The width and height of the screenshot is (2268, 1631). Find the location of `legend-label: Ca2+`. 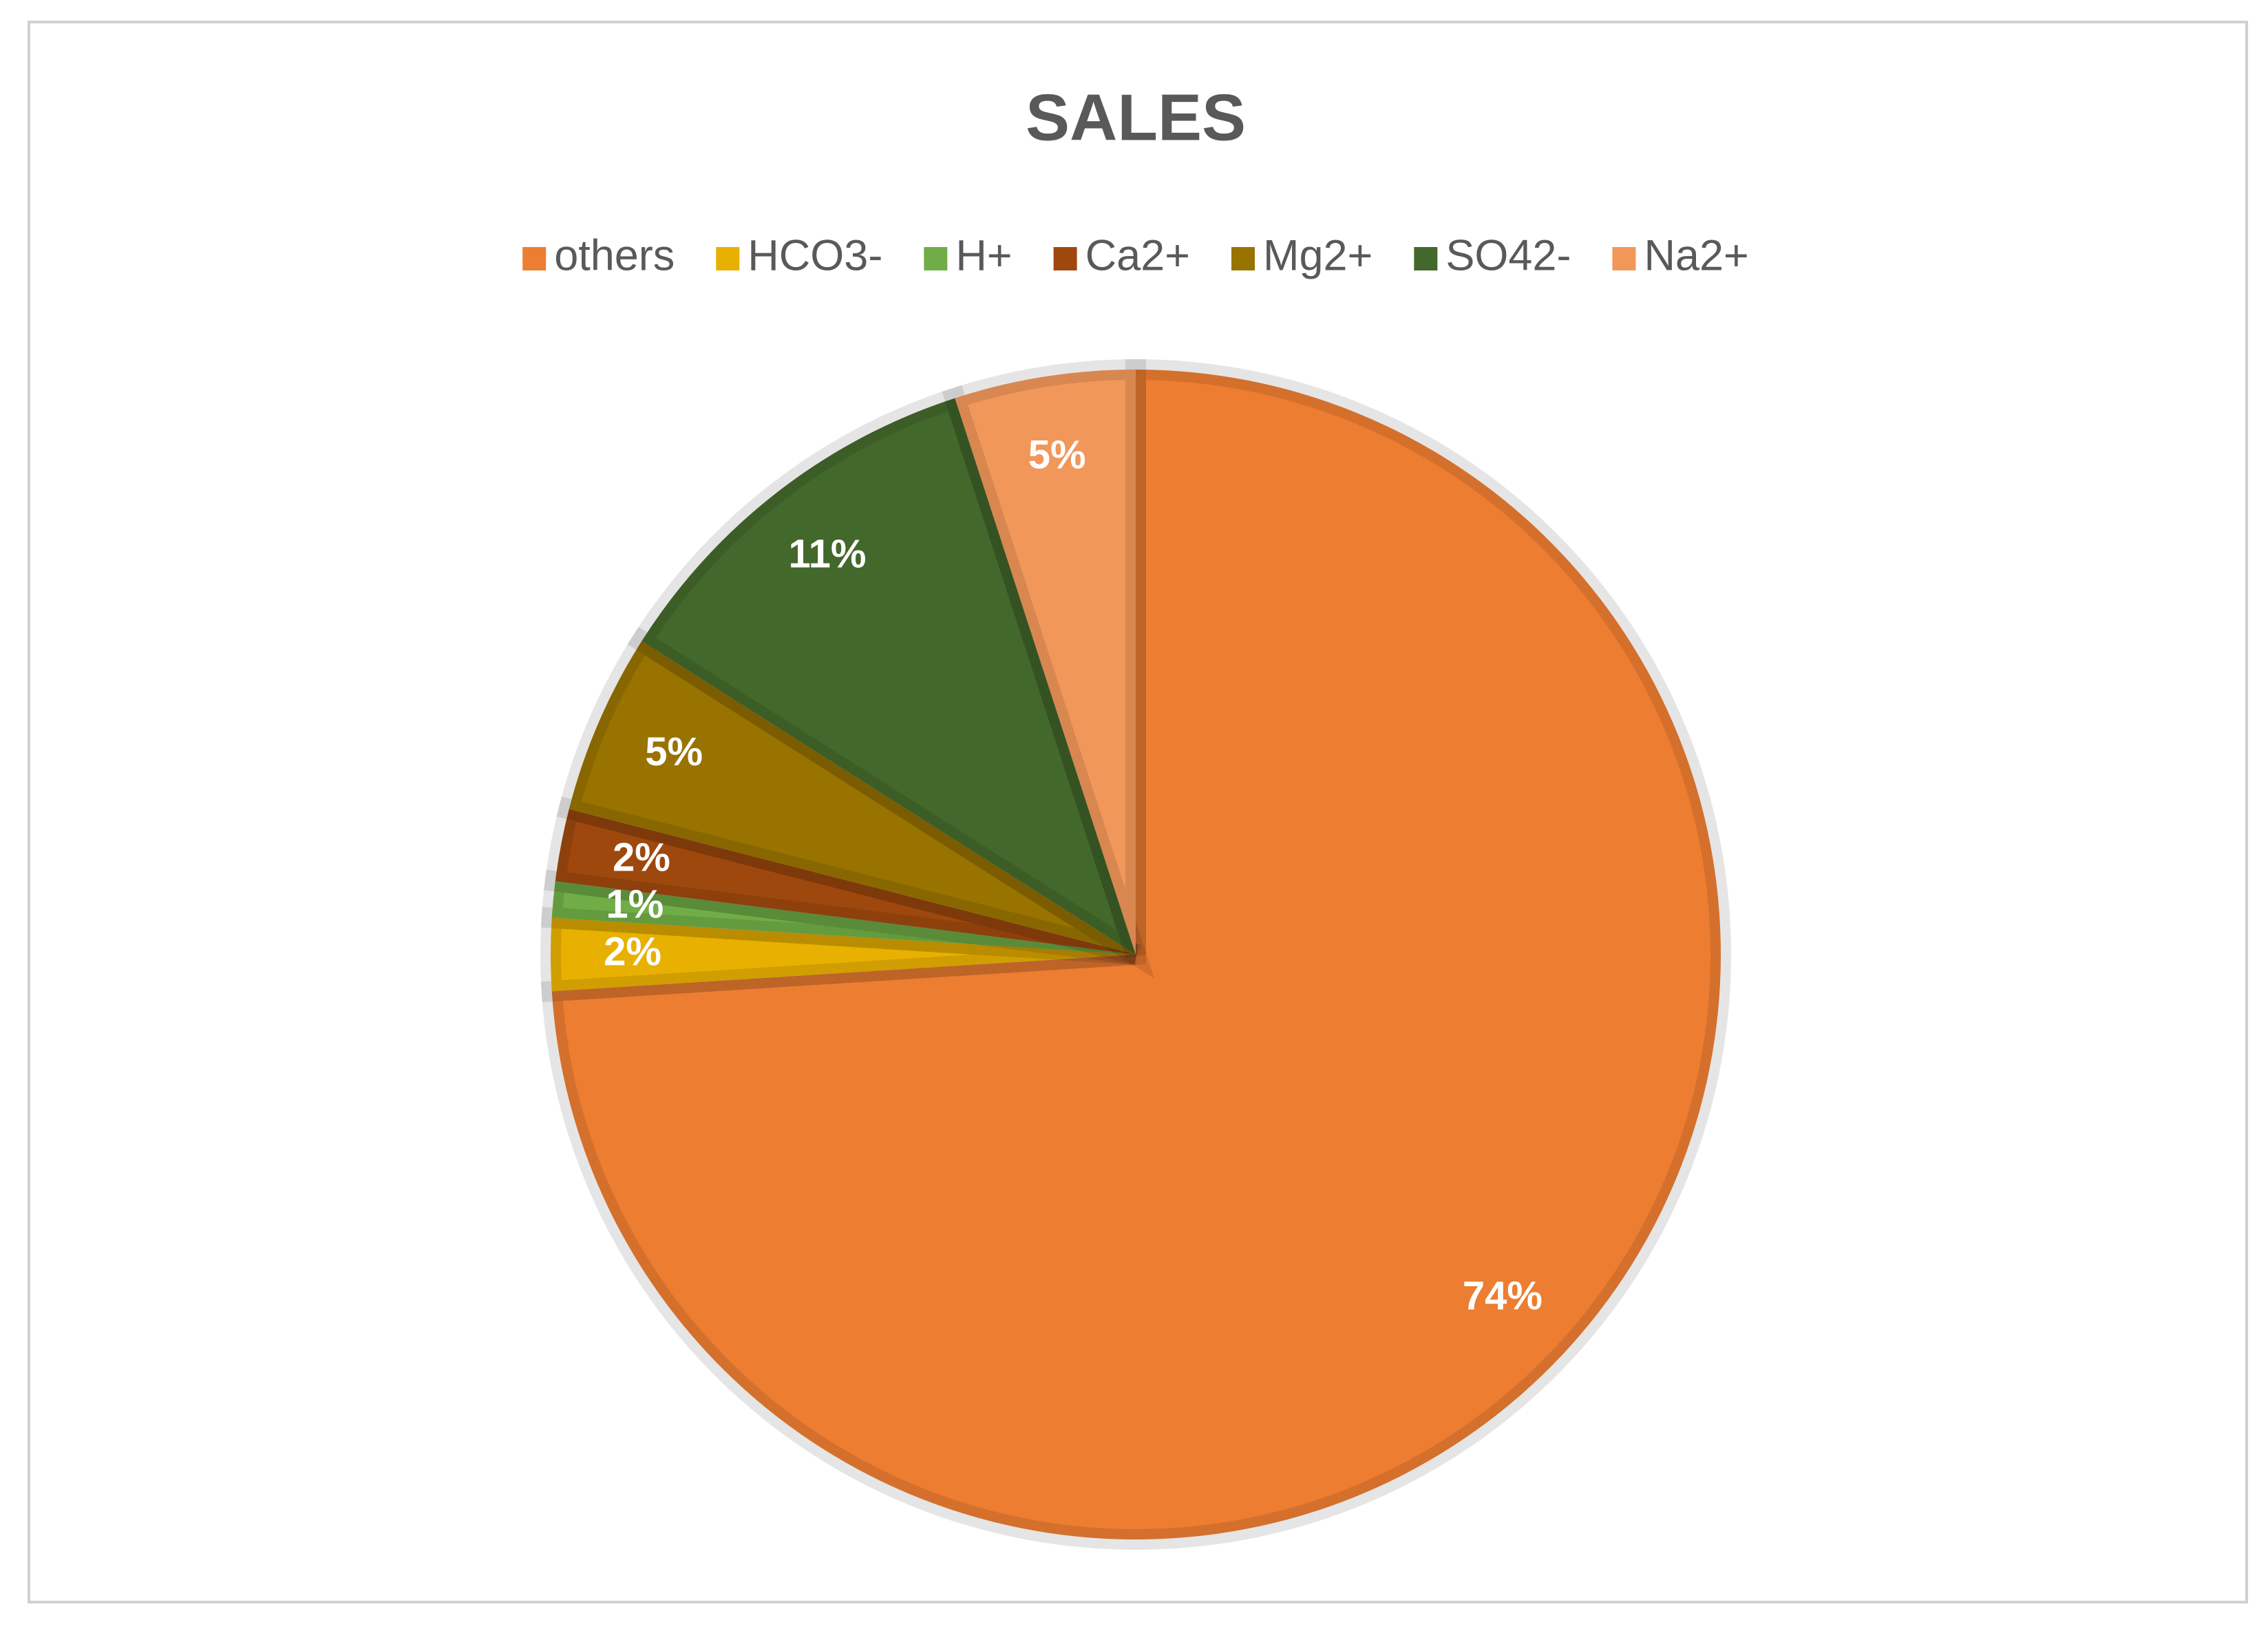

legend-label: Ca2+ is located at coordinates (1137, 256).